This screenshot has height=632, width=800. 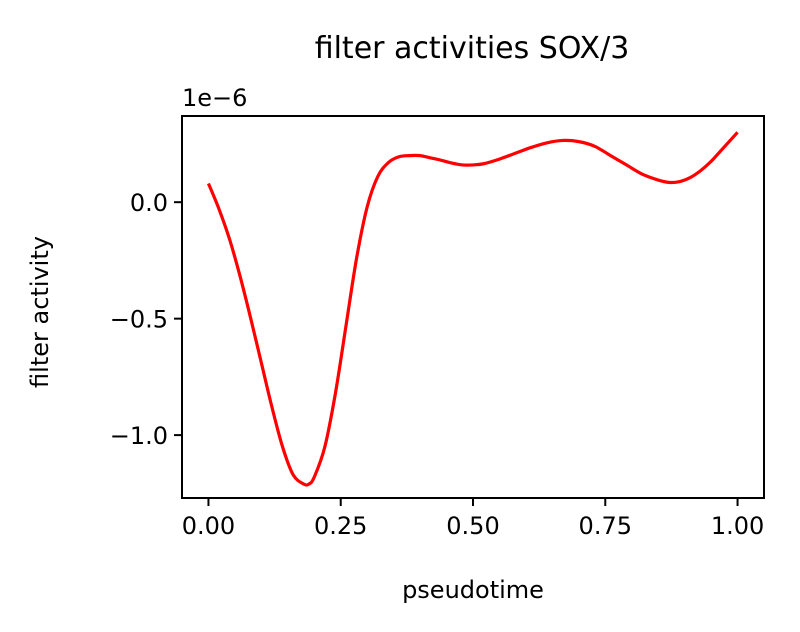 What do you see at coordinates (737, 526) in the screenshot?
I see `x-tick-label: 1.00` at bounding box center [737, 526].